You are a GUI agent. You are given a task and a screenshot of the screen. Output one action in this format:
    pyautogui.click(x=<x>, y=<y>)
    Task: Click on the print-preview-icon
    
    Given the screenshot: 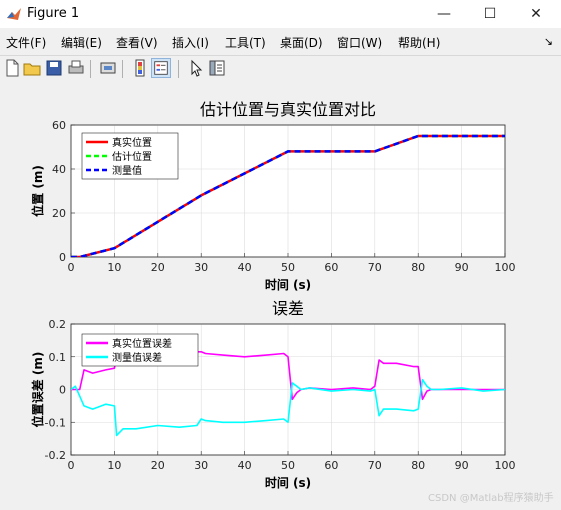 What is the action you would take?
    pyautogui.click(x=108, y=68)
    